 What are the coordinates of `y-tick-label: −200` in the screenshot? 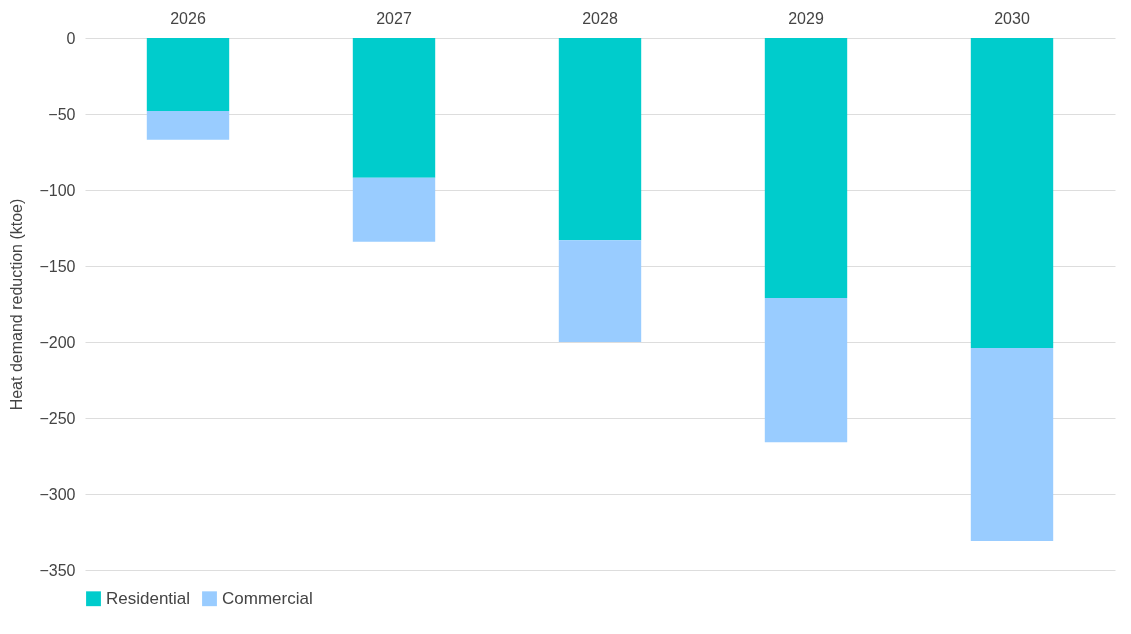 It's located at (57, 342).